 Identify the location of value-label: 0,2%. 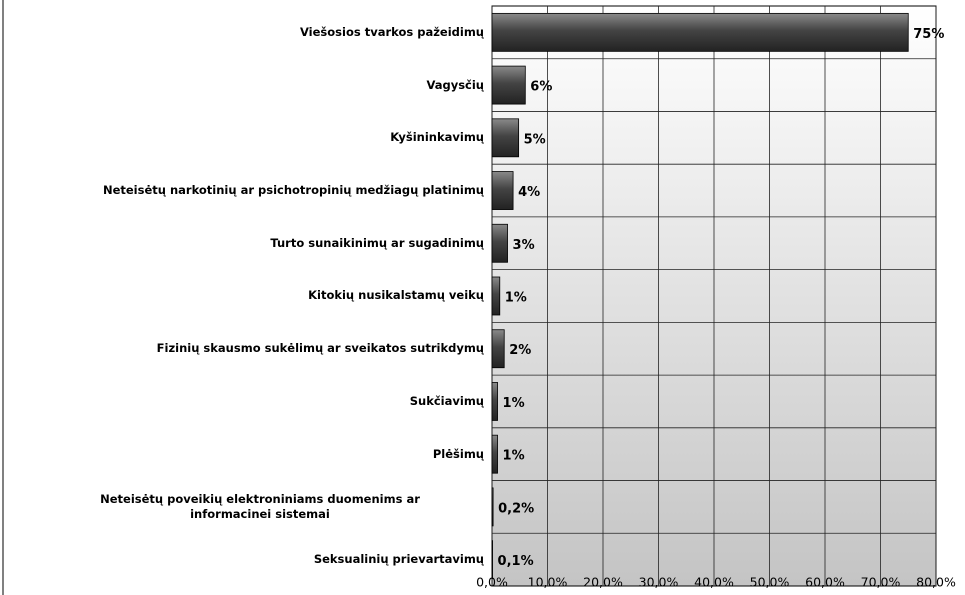
(516, 508).